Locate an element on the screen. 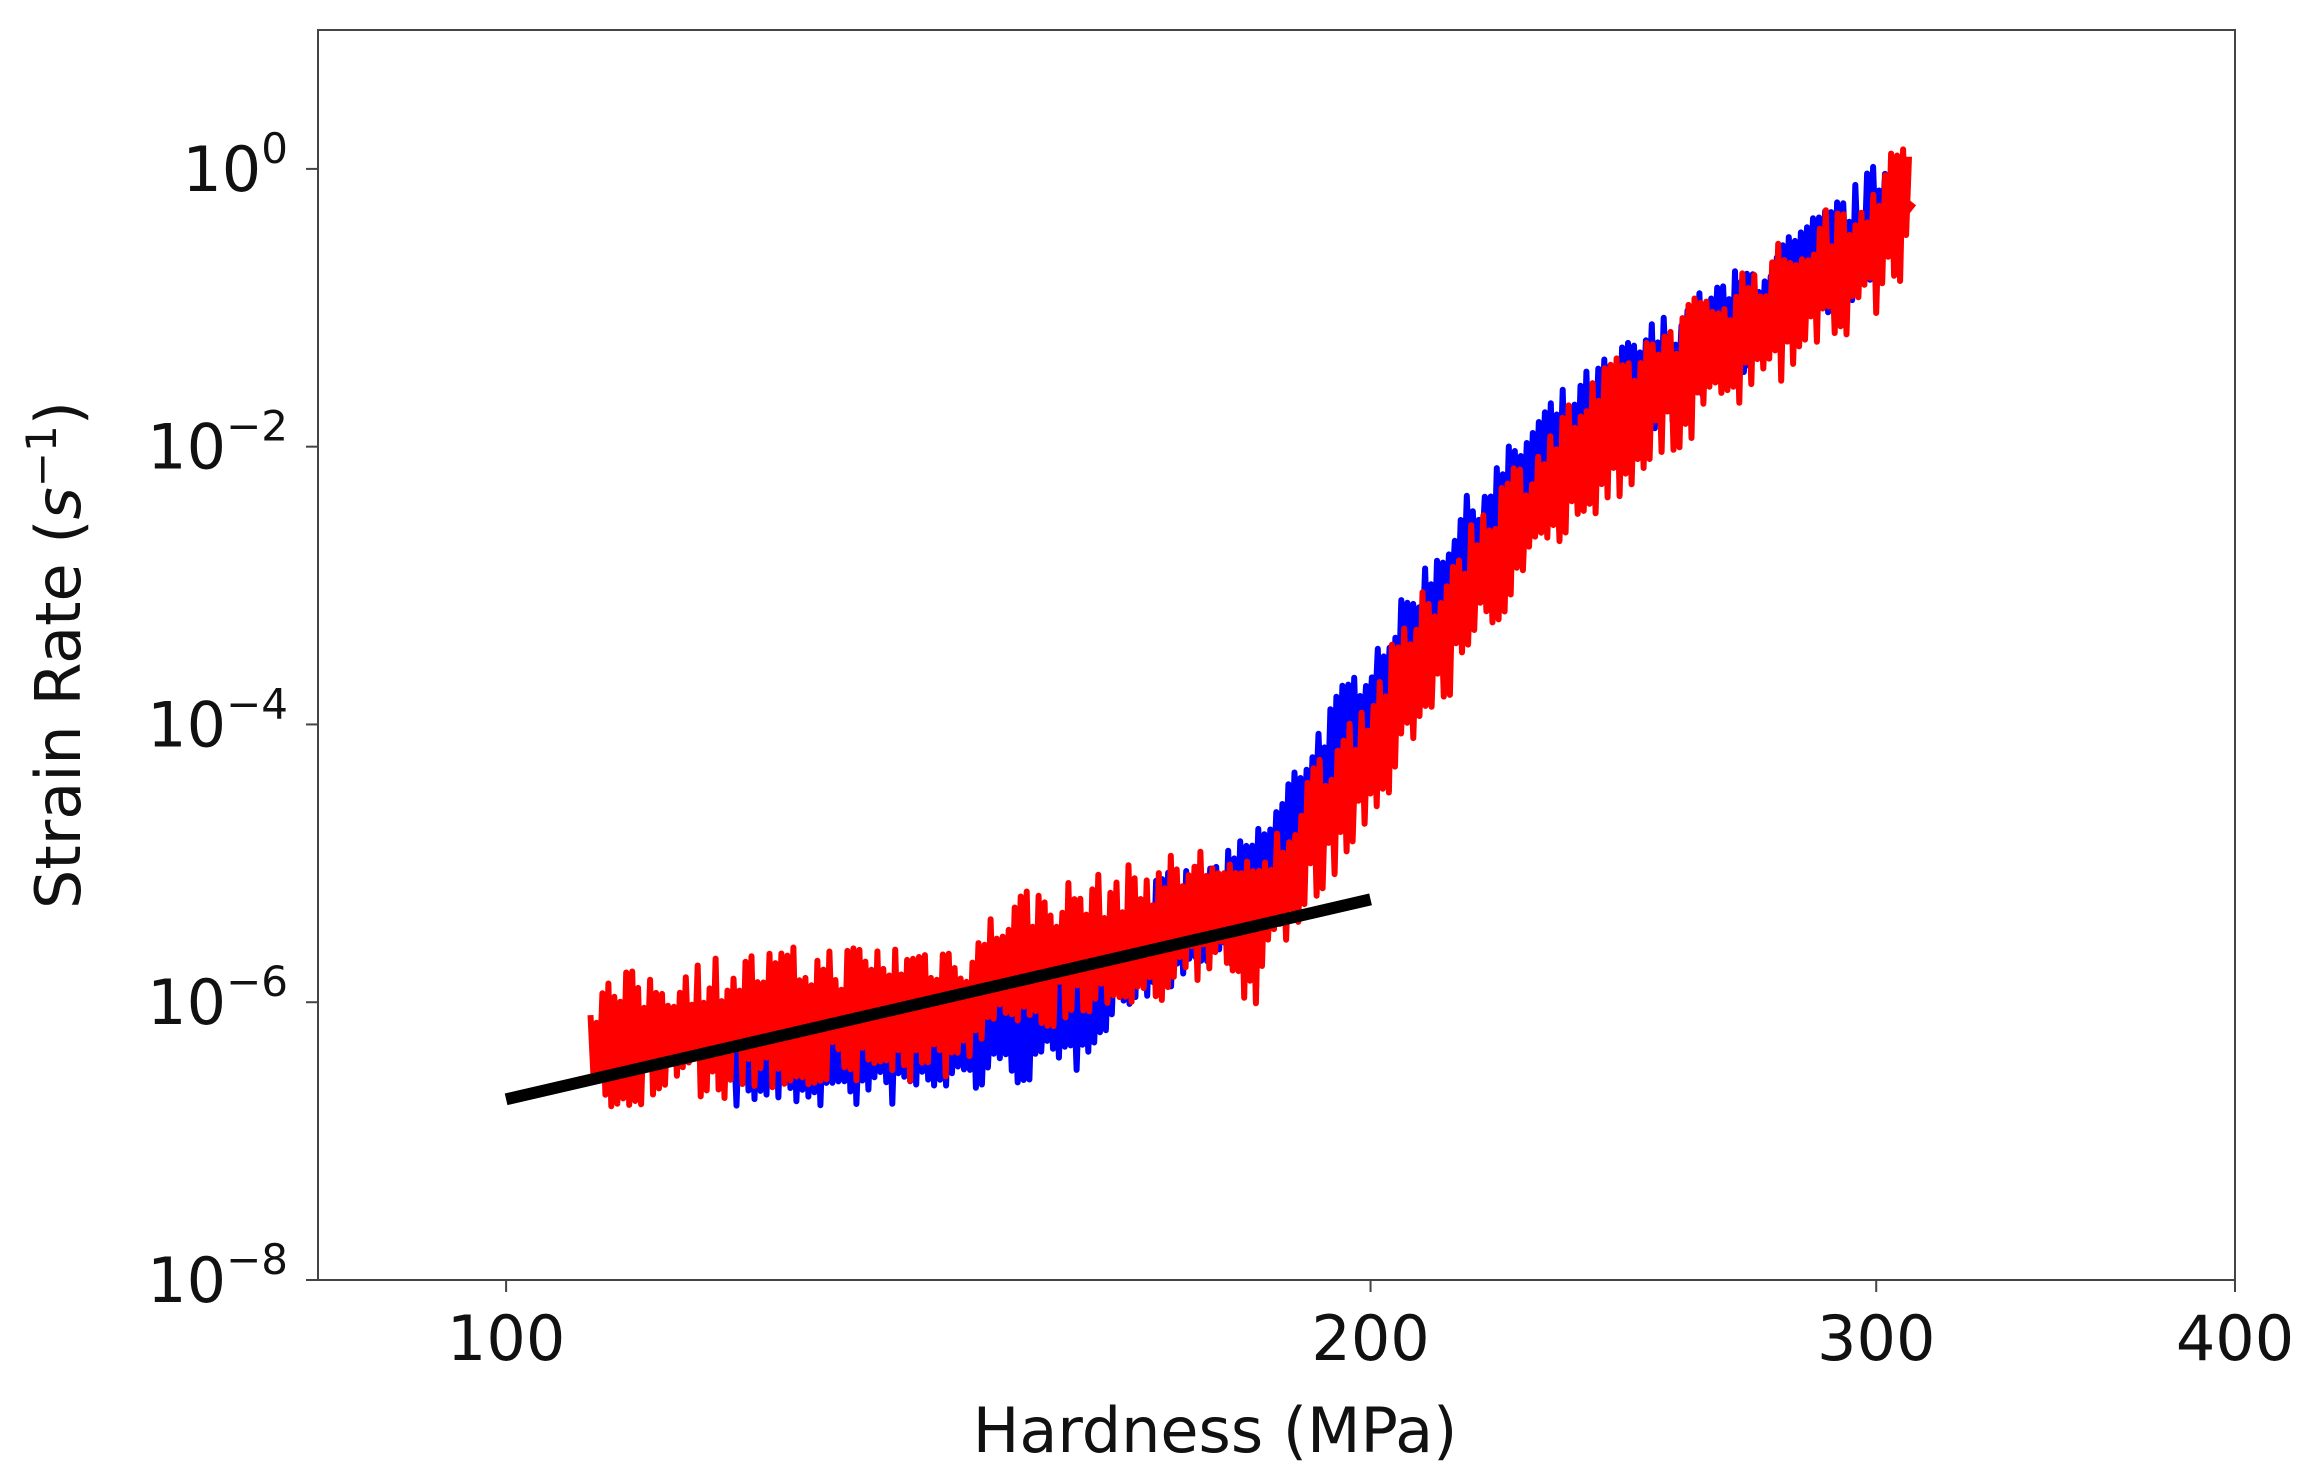 This screenshot has width=2316, height=1476. y-tick-exponent: −2 is located at coordinates (257, 426).